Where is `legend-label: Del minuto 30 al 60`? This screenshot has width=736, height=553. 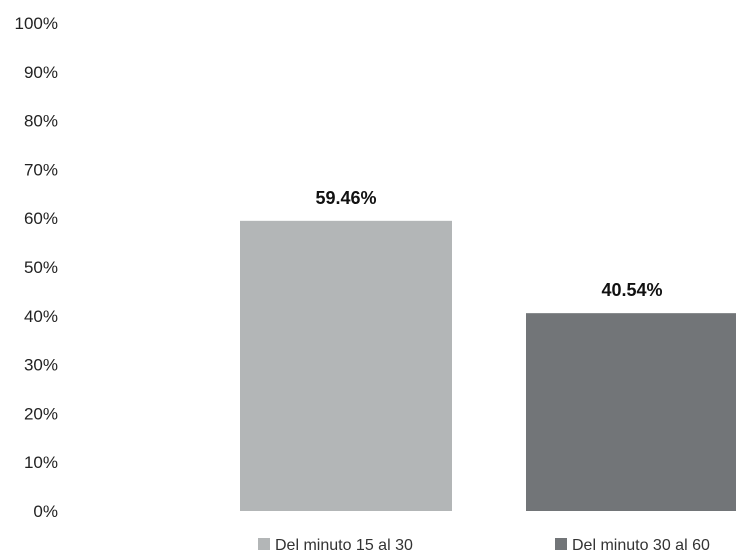
legend-label: Del minuto 30 al 60 is located at coordinates (641, 545).